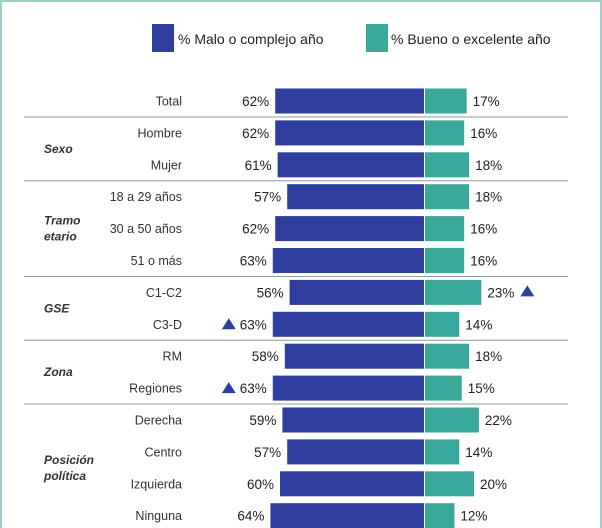  Describe the element at coordinates (69, 460) in the screenshot. I see `group-label: Posición` at that location.